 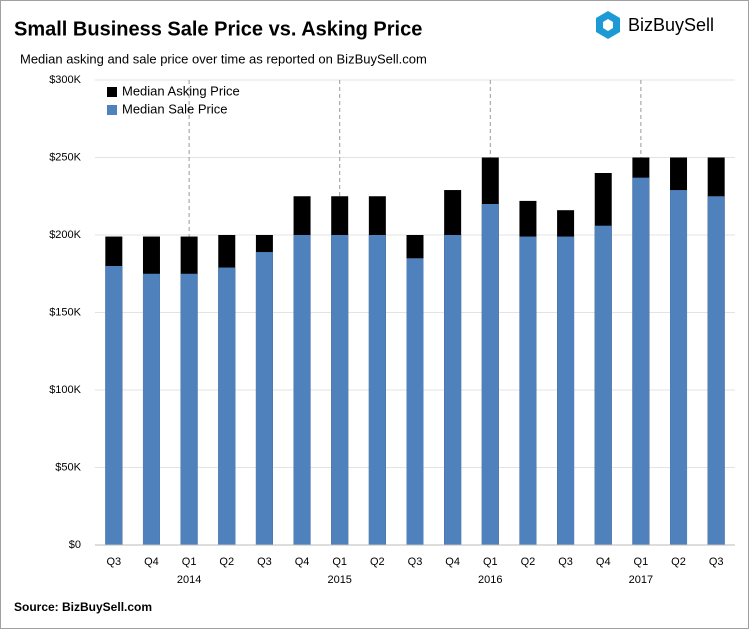 What do you see at coordinates (65, 390) in the screenshot?
I see `y-tick-label: $100K` at bounding box center [65, 390].